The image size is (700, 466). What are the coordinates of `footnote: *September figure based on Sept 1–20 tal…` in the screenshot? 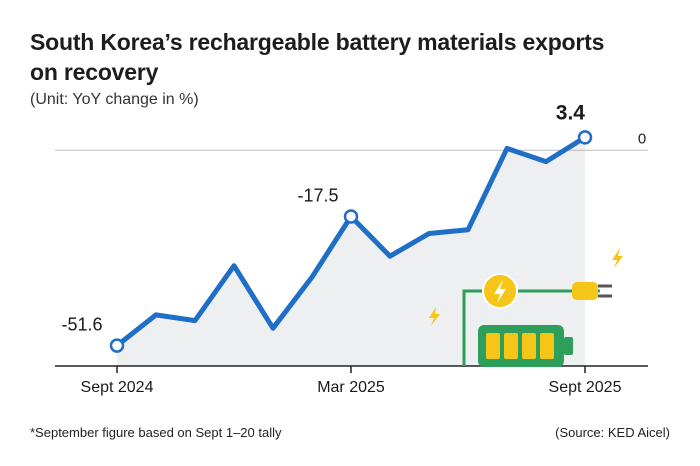 It's located at (156, 432).